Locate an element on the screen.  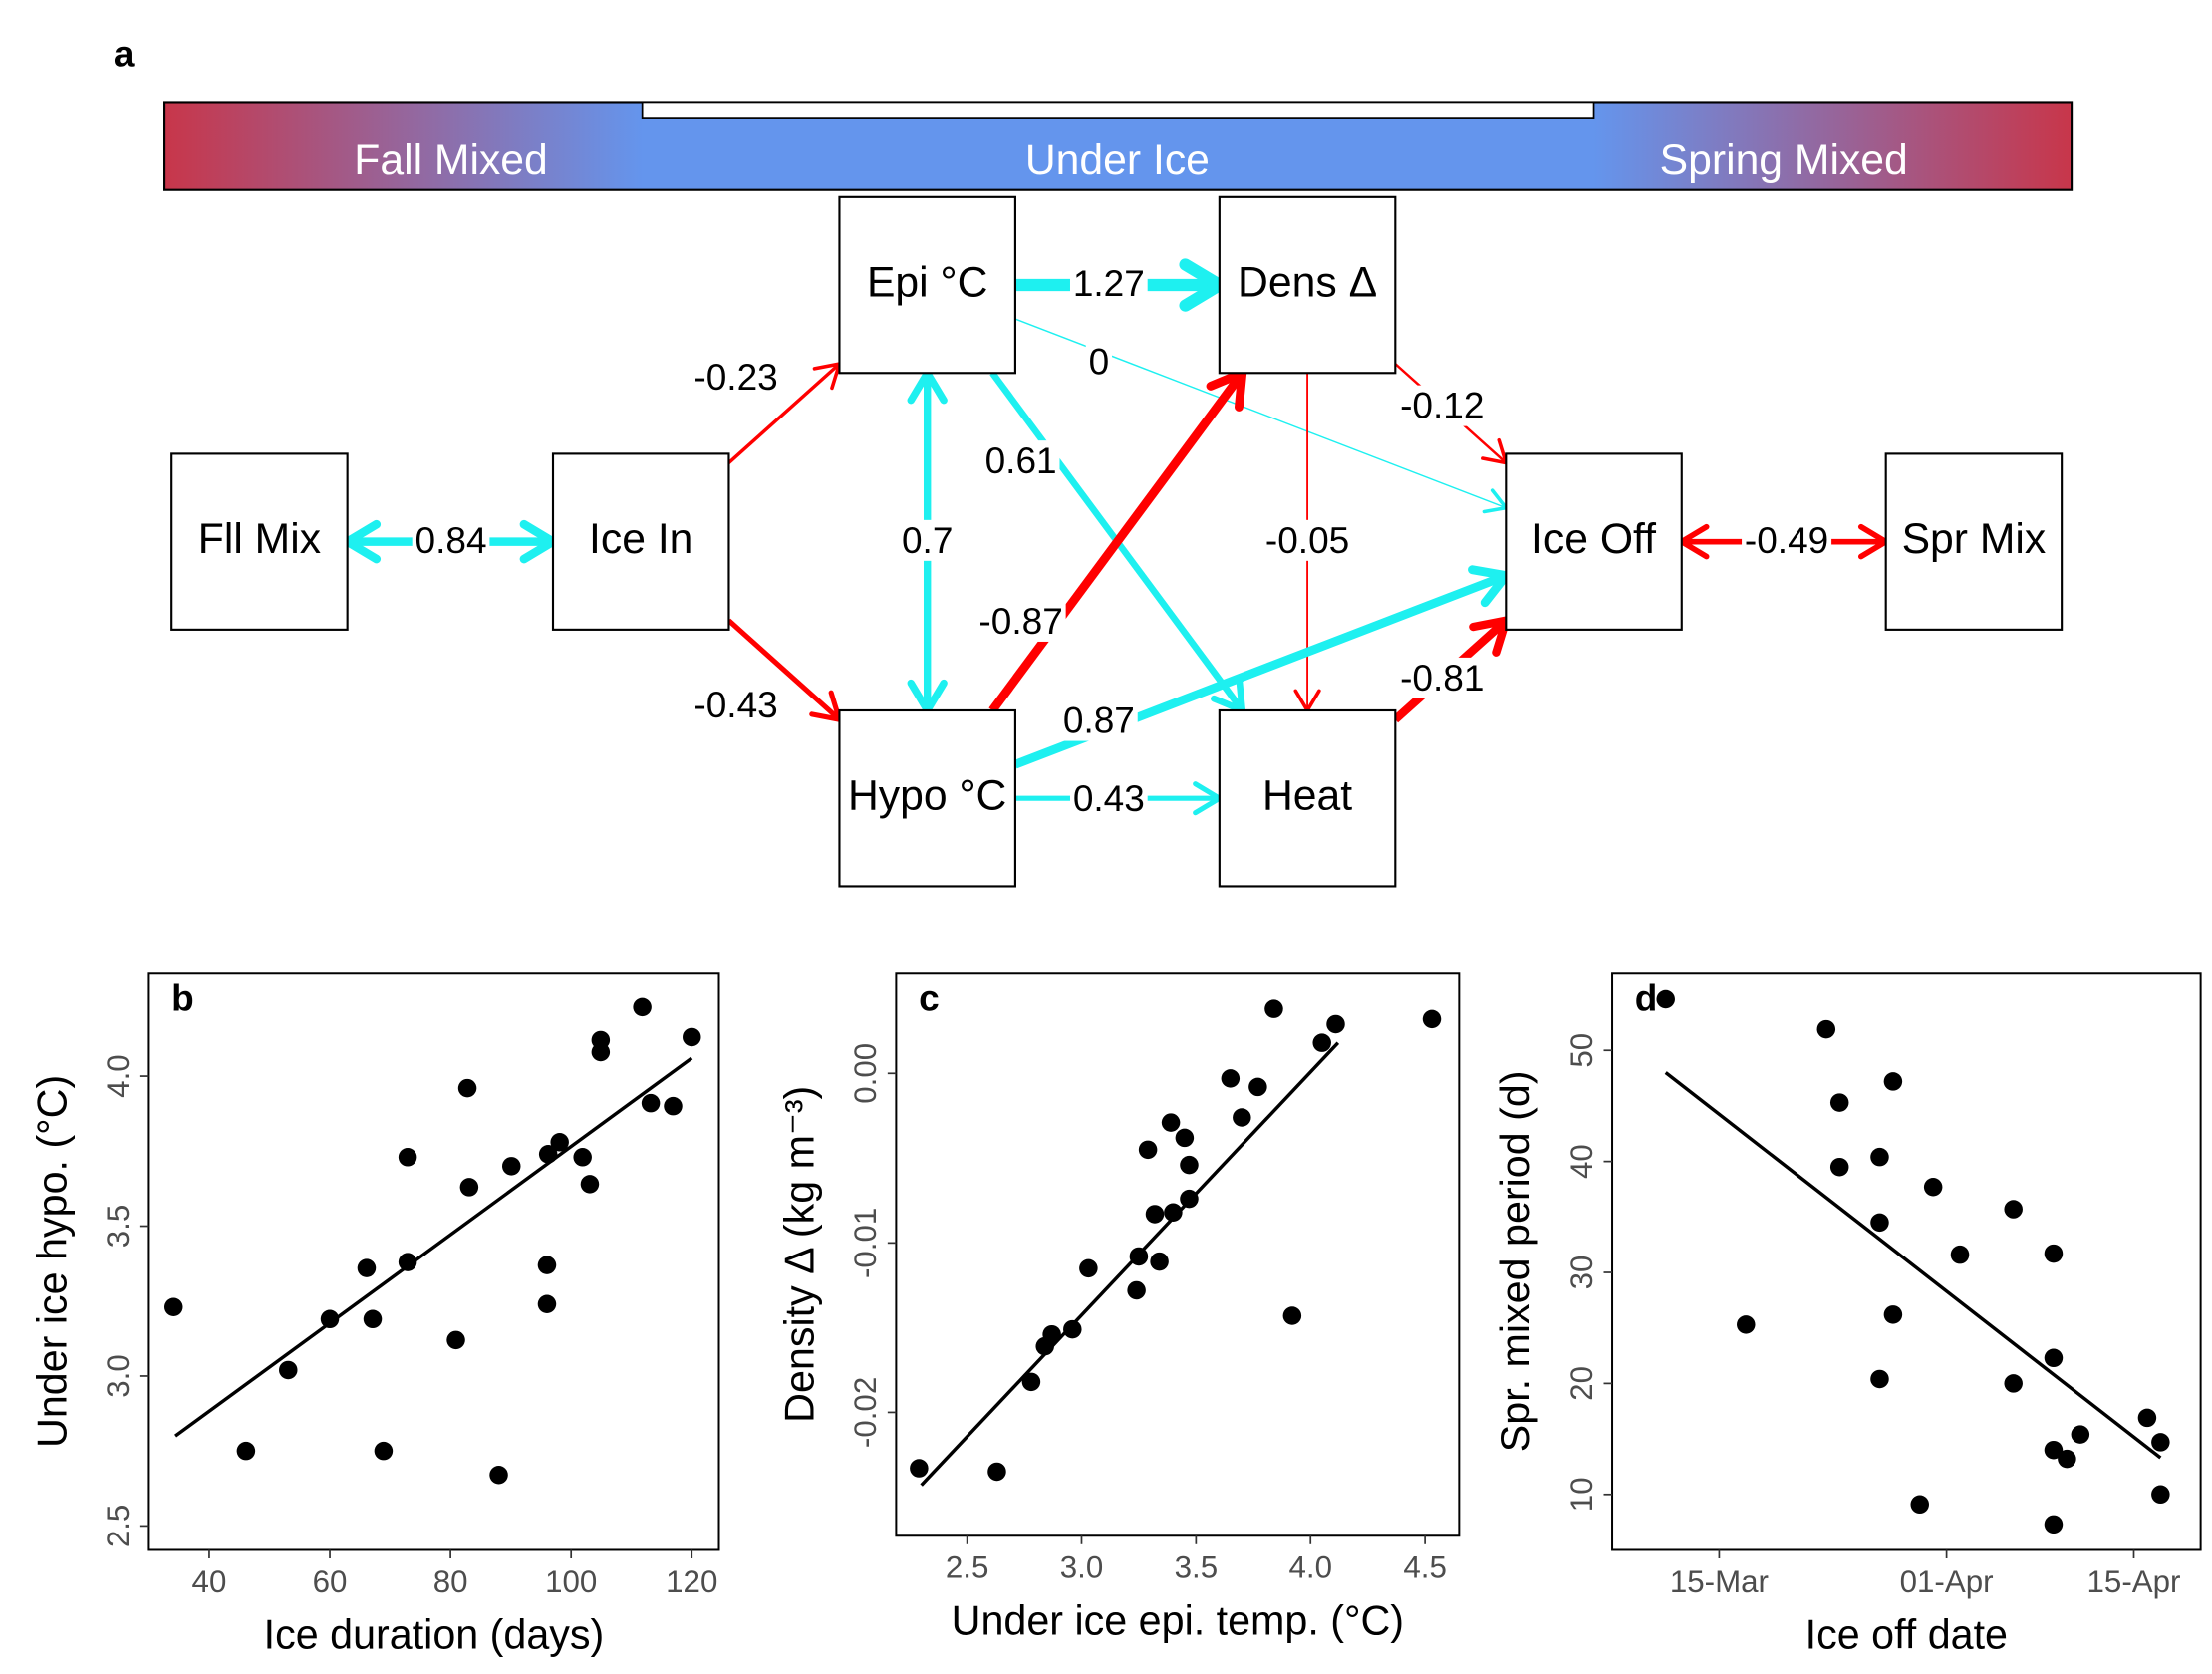
y-tick-label: 40 is located at coordinates (1581, 1161).